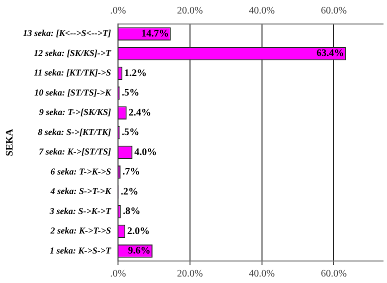 This screenshot has height=283, width=387. I want to click on y-tick-label: 3 seka: S->K->T, so click(80, 211).